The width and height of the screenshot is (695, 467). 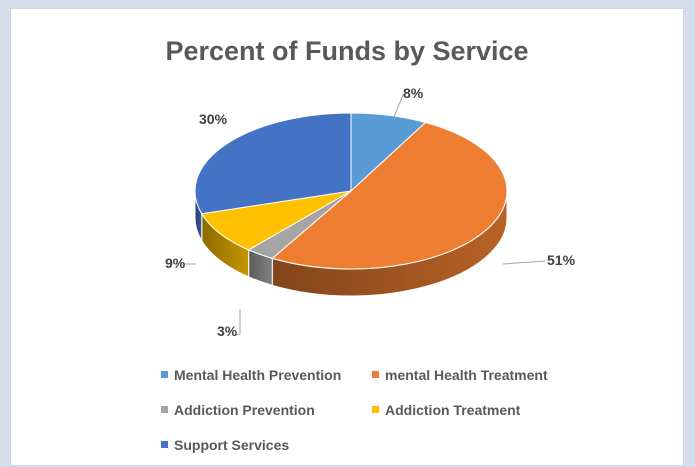 I want to click on legend-label: Addiction Treatment, so click(x=453, y=410).